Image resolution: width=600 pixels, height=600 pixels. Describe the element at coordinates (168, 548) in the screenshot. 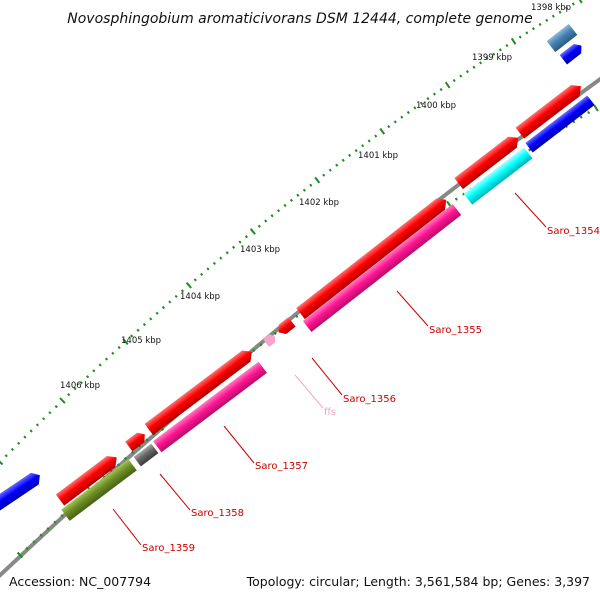

I see `gene-label-saro-1359: Saro_1359` at that location.